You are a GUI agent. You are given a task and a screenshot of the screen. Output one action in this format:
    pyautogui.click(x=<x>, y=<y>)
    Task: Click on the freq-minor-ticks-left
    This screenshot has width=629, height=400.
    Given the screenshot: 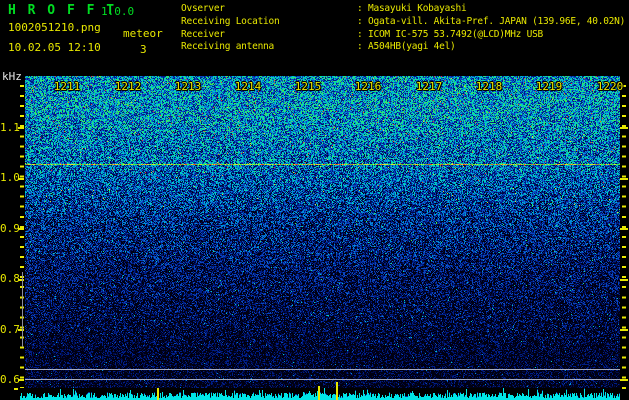 What is the action you would take?
    pyautogui.click(x=22, y=239)
    